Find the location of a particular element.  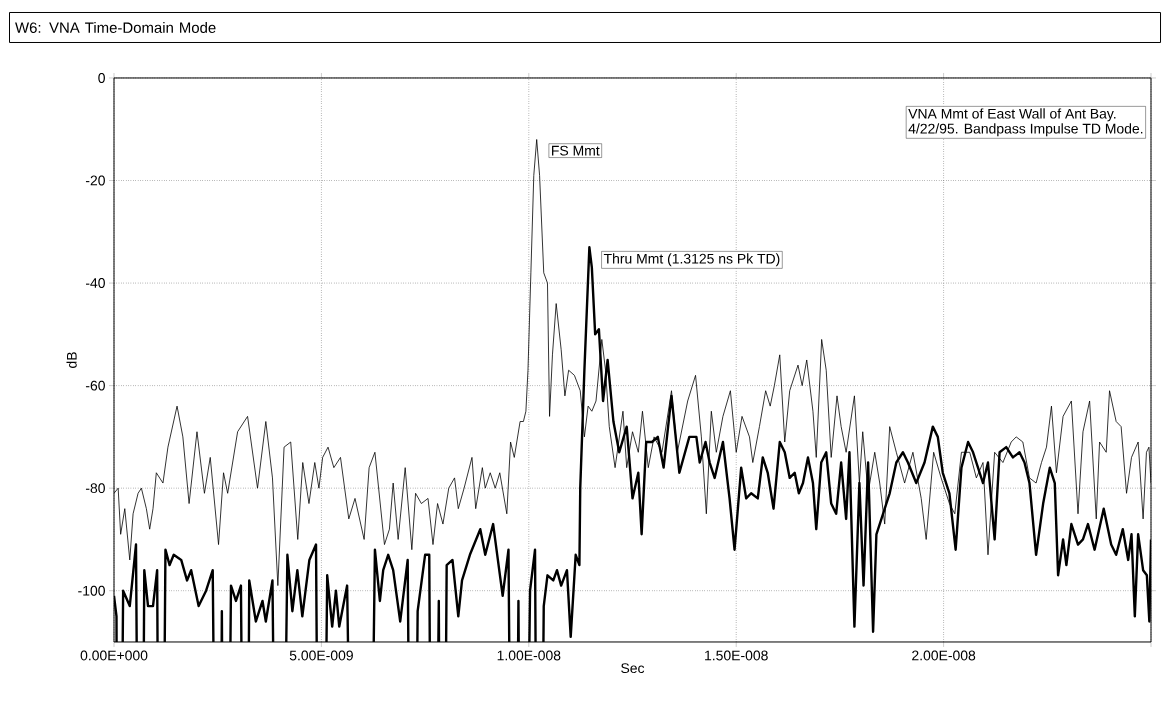

y-tick-label: -20 is located at coordinates (95, 180).